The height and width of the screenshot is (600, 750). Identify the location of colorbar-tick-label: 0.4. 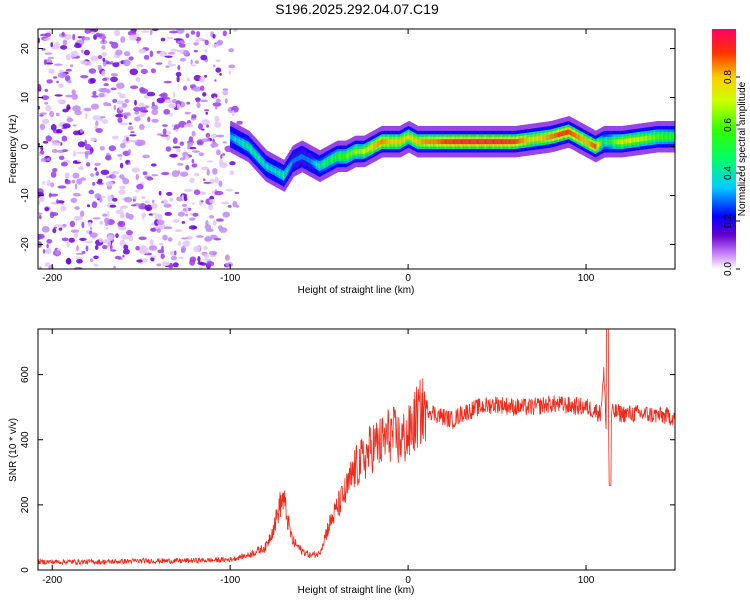
(728, 173).